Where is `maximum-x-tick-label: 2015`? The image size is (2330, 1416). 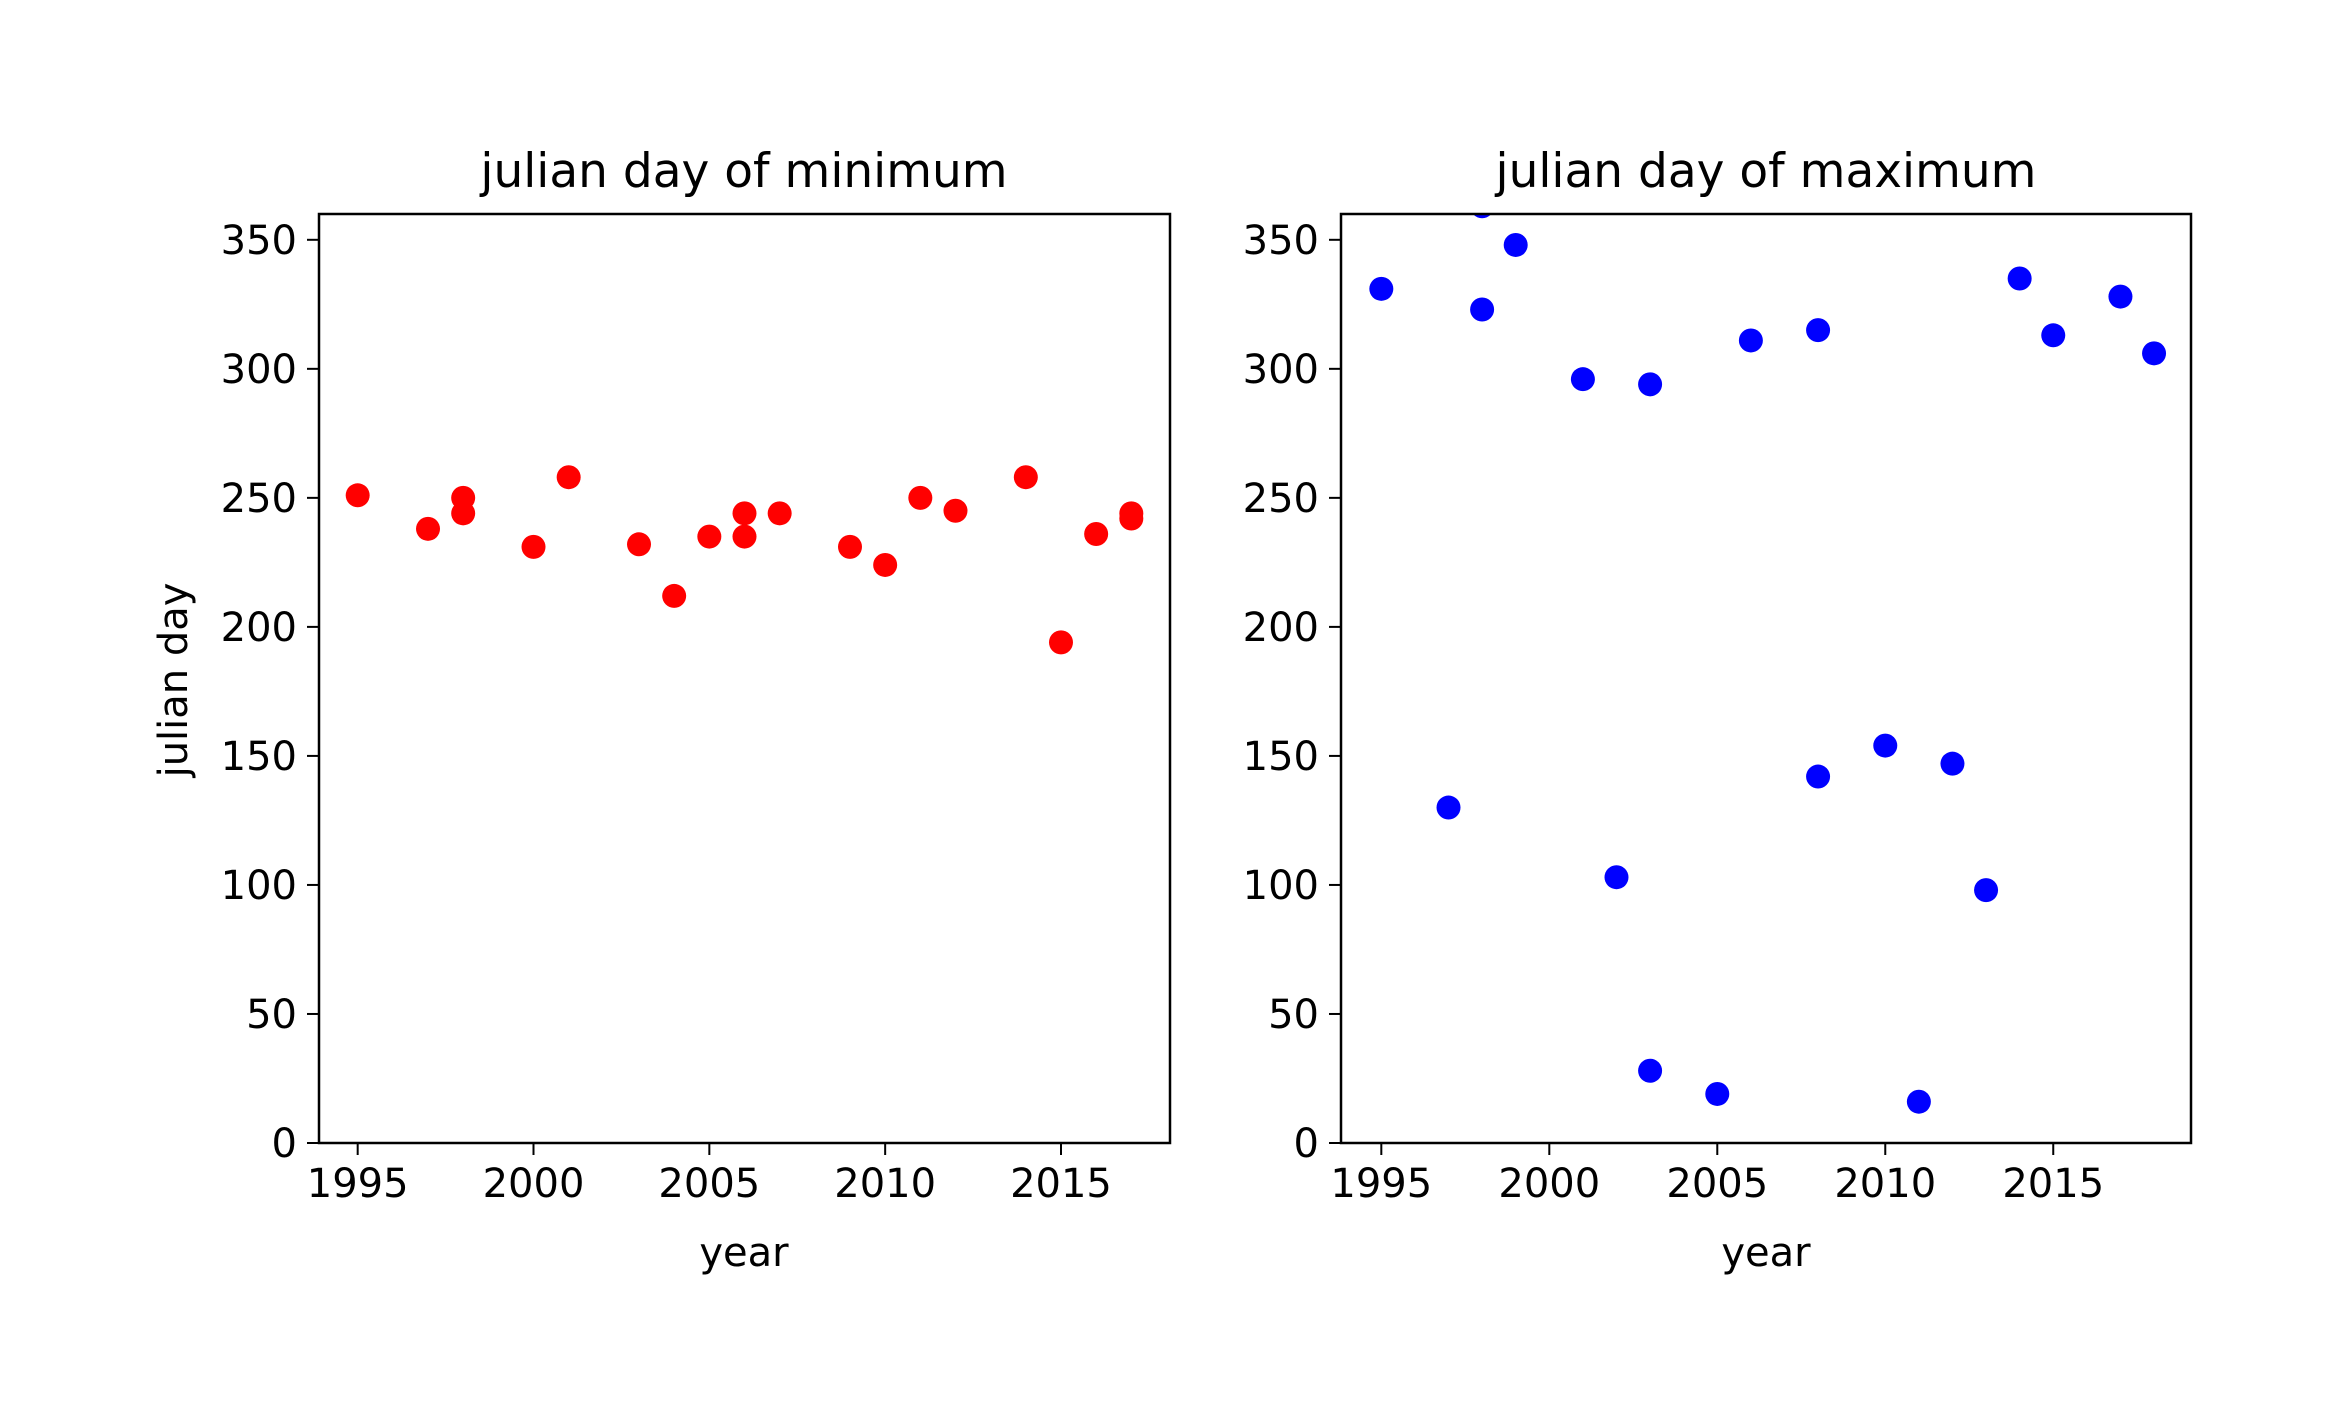 maximum-x-tick-label: 2015 is located at coordinates (2053, 1184).